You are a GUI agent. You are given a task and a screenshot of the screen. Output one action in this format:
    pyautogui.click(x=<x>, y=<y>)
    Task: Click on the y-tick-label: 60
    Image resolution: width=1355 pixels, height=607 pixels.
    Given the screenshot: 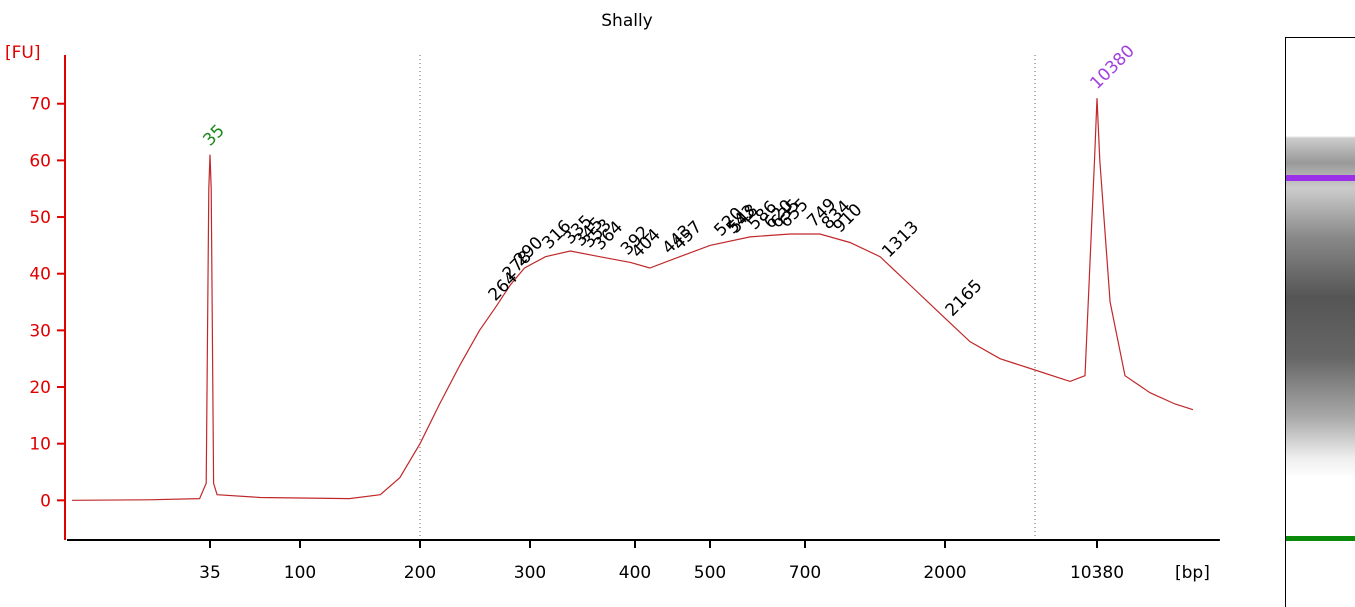 What is the action you would take?
    pyautogui.click(x=40, y=161)
    